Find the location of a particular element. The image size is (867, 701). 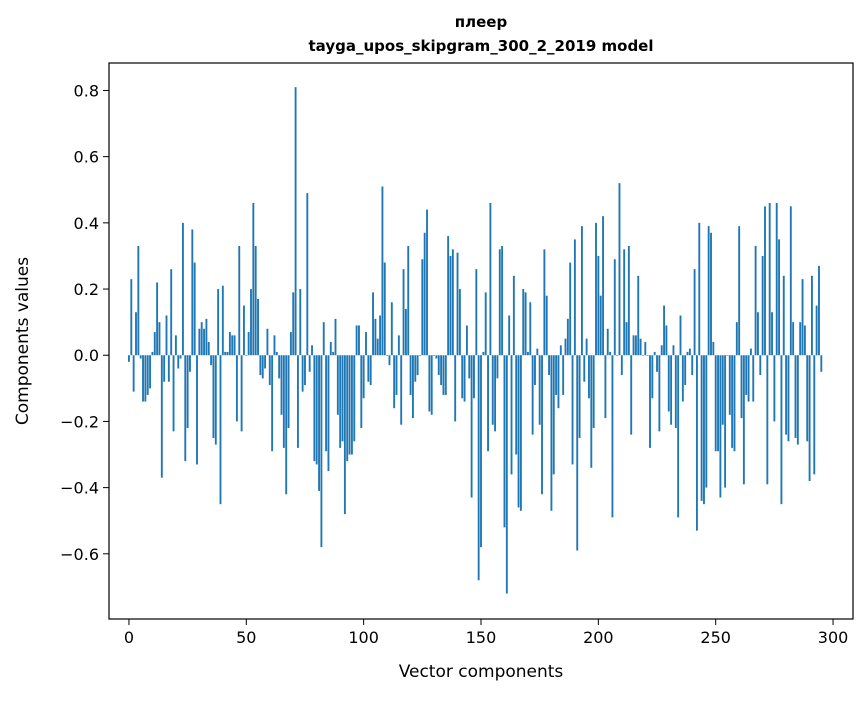

y-tick-label: 0.2 is located at coordinates (86, 289).